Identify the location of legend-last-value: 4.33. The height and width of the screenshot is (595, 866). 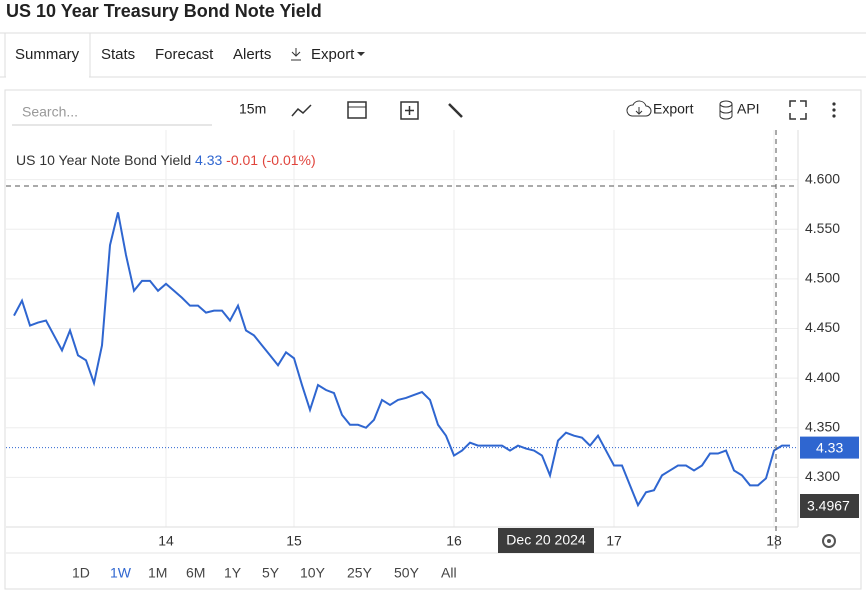
(208, 160).